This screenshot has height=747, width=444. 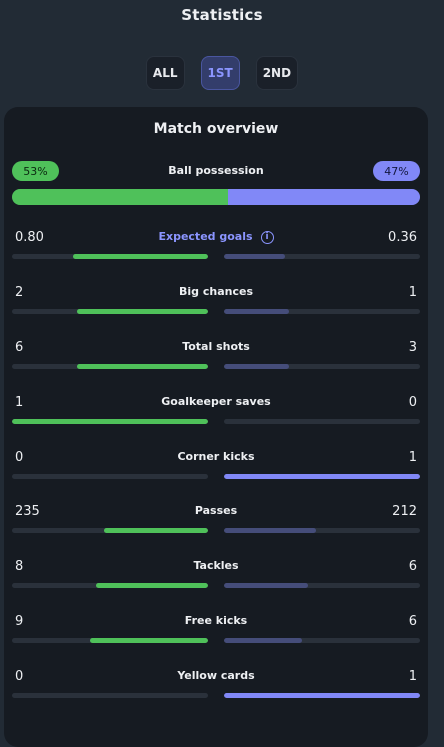 What do you see at coordinates (222, 15) in the screenshot?
I see `page-title: Statistics` at bounding box center [222, 15].